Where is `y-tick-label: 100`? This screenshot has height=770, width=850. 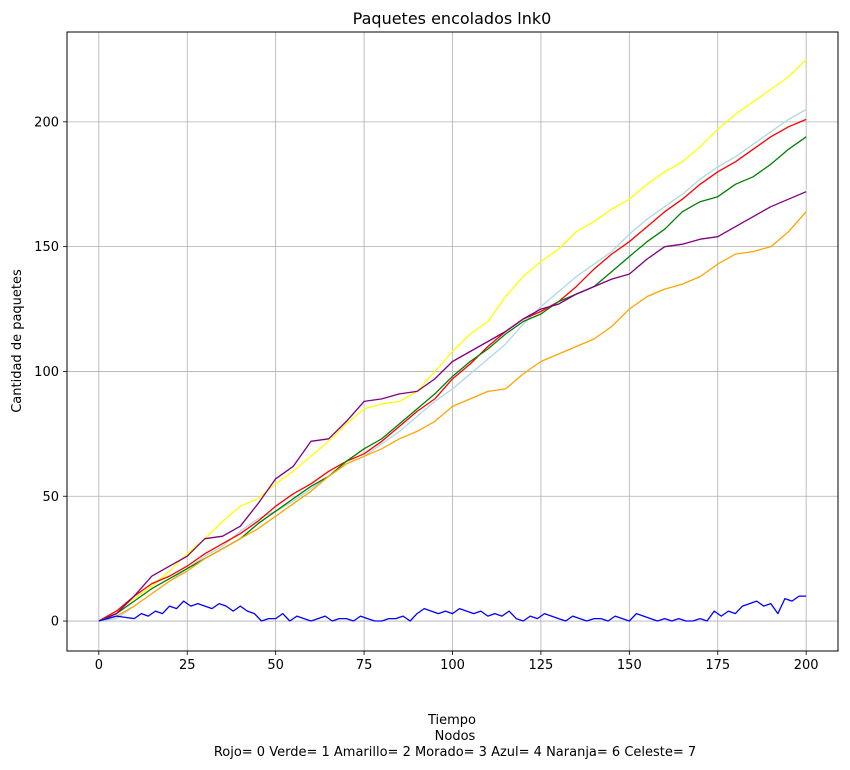
y-tick-label: 100 is located at coordinates (46, 372).